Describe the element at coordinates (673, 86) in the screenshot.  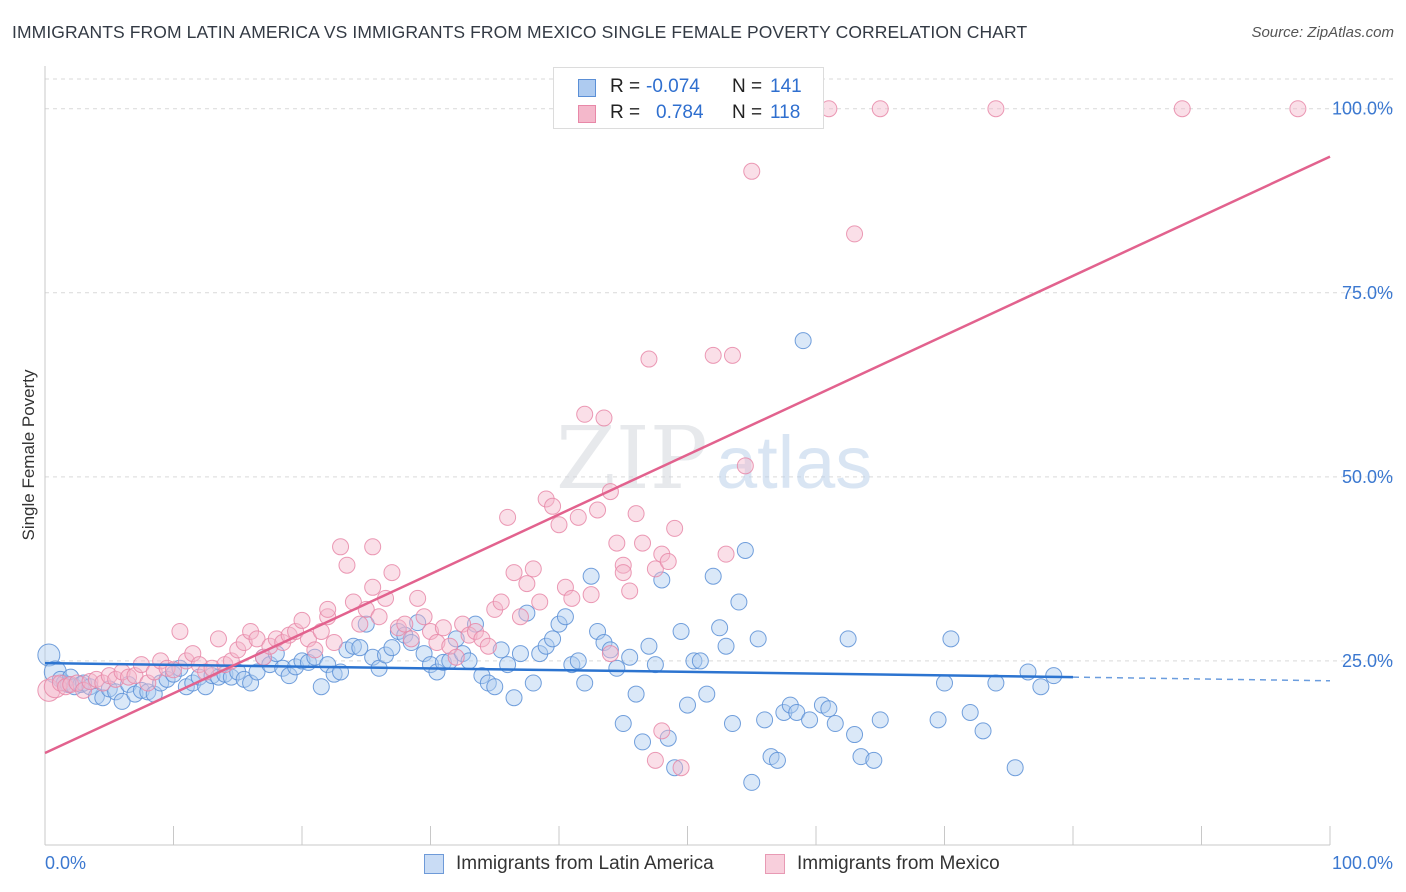
I see `legend-r-value: -0.074` at that location.